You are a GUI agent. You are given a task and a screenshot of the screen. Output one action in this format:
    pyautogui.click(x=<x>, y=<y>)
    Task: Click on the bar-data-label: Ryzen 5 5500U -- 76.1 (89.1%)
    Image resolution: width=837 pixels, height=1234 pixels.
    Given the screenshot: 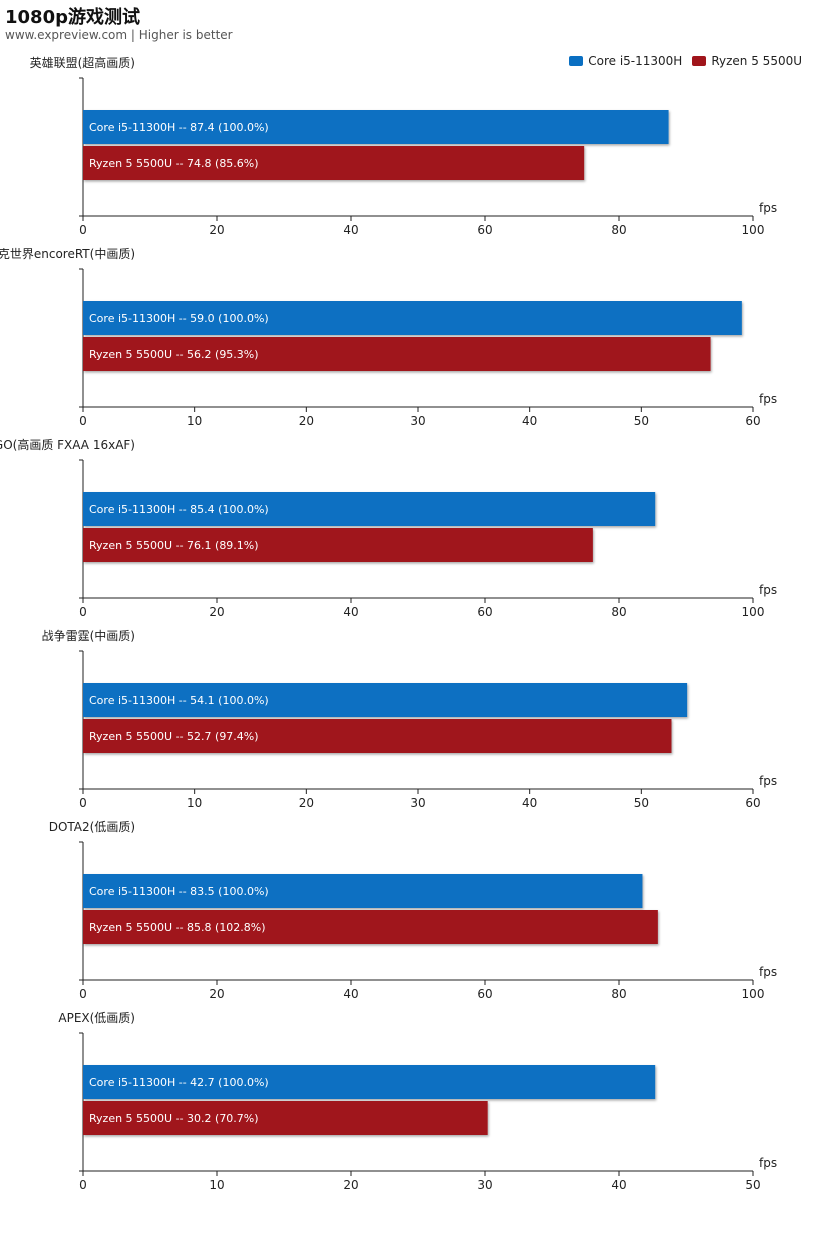 What is the action you would take?
    pyautogui.click(x=174, y=545)
    